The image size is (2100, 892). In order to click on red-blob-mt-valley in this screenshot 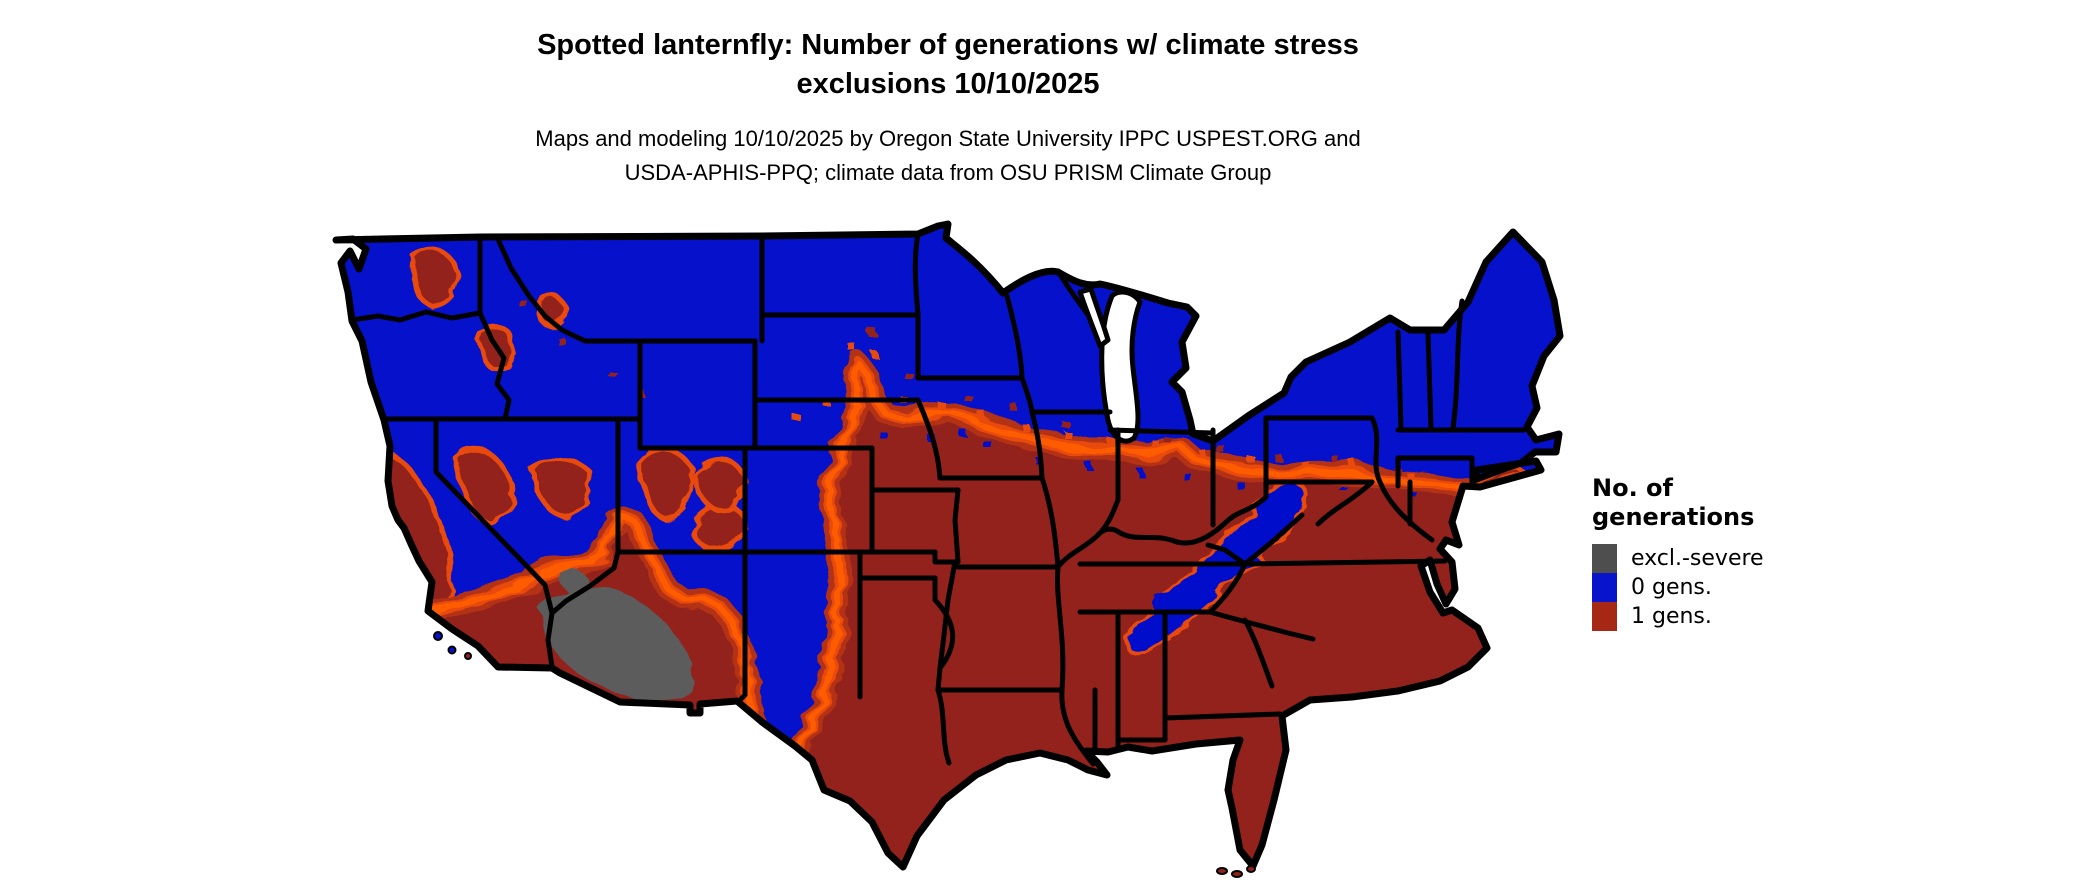, I will do `click(552, 312)`.